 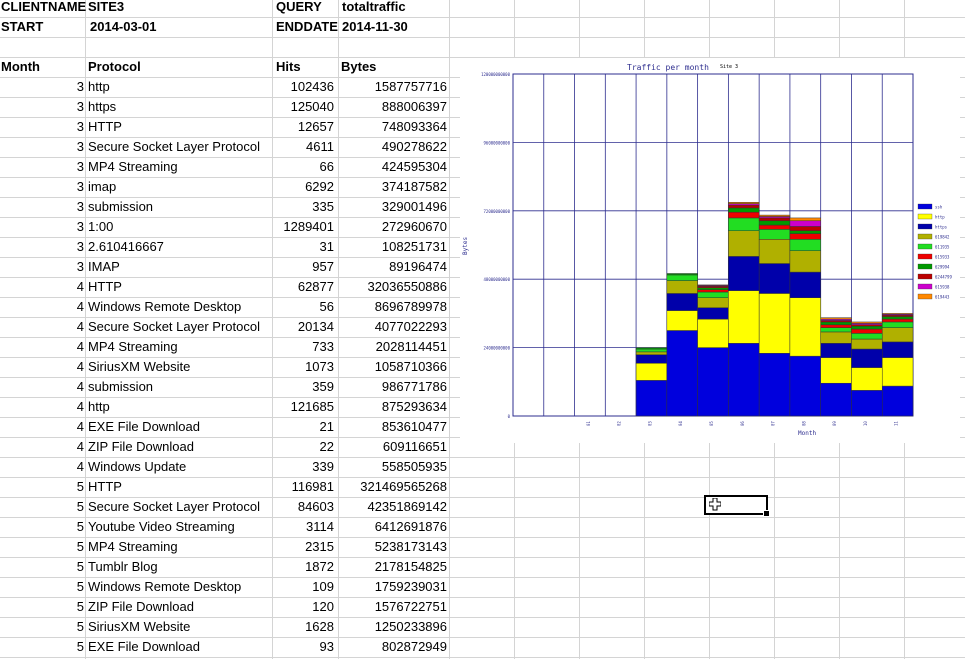 What do you see at coordinates (323, 386) in the screenshot?
I see `cell-hits: 359` at bounding box center [323, 386].